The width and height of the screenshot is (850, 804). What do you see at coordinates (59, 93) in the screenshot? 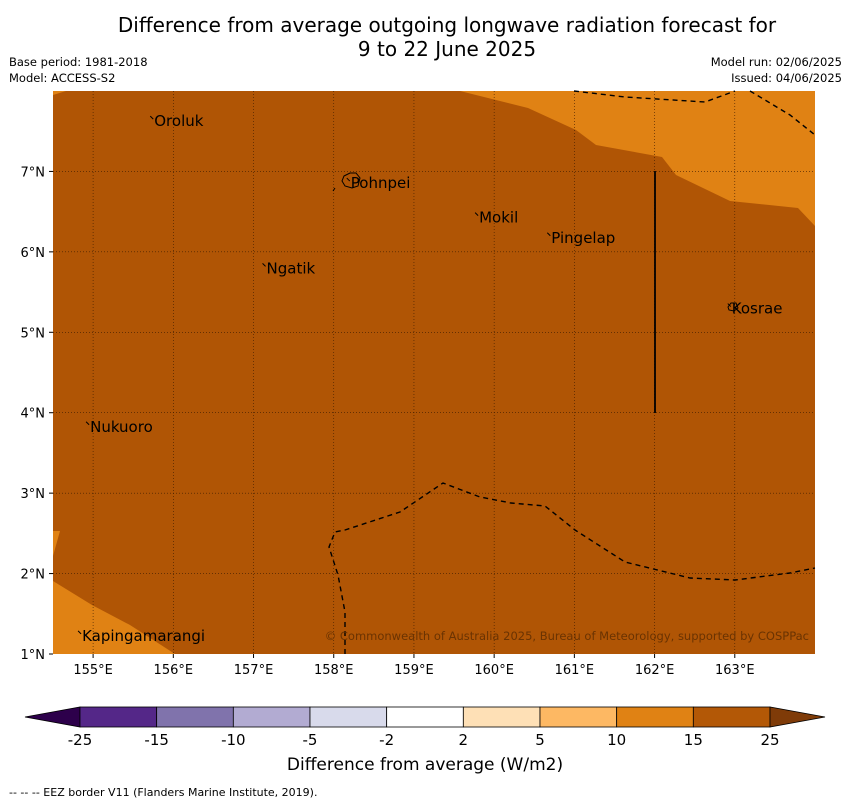
I see `contour-region-corner` at bounding box center [59, 93].